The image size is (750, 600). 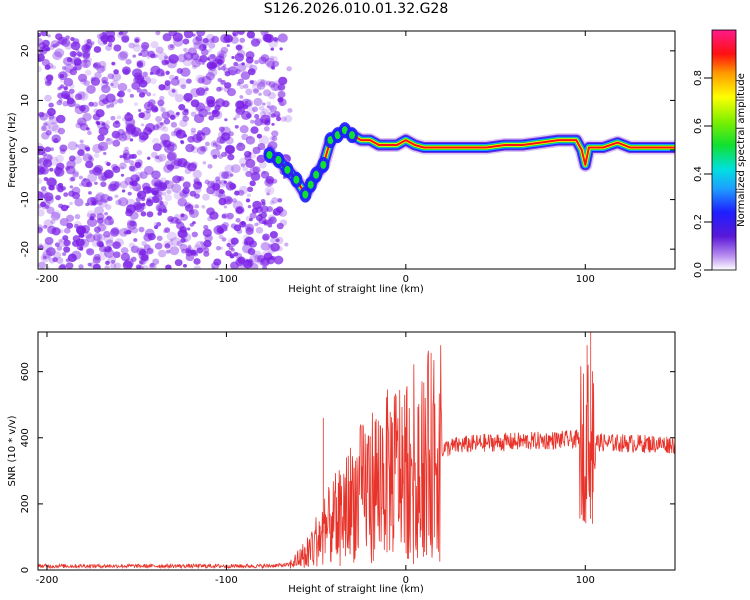 I want to click on colorbar-label: Normalized spectral amplitude, so click(x=741, y=150).